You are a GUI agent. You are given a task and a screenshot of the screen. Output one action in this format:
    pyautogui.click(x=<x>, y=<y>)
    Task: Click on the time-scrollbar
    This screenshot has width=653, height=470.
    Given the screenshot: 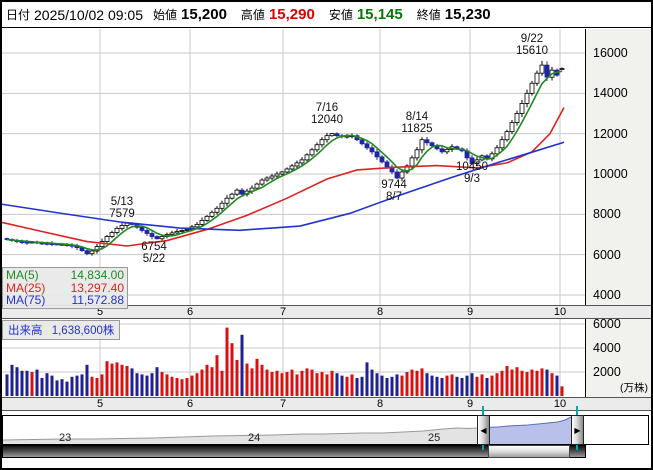 What is the action you would take?
    pyautogui.click(x=325, y=451)
    